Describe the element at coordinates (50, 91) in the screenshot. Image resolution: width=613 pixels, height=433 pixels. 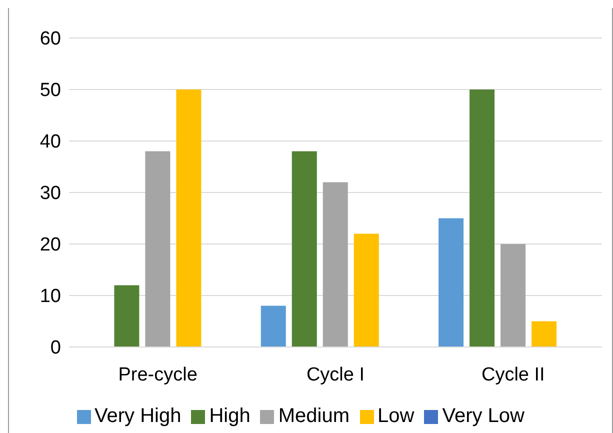
I see `y-tick-label: 50` at that location.